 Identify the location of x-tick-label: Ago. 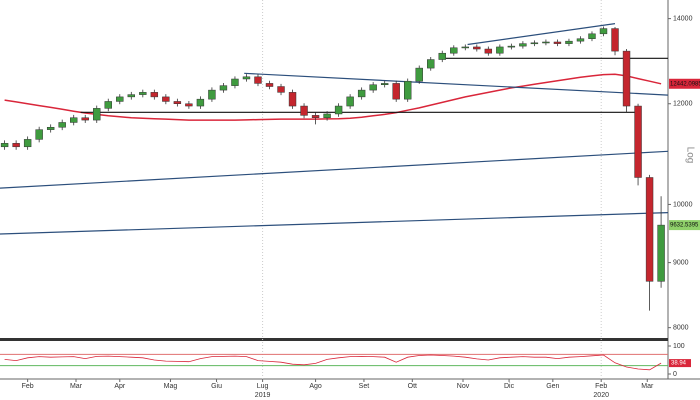
(315, 386).